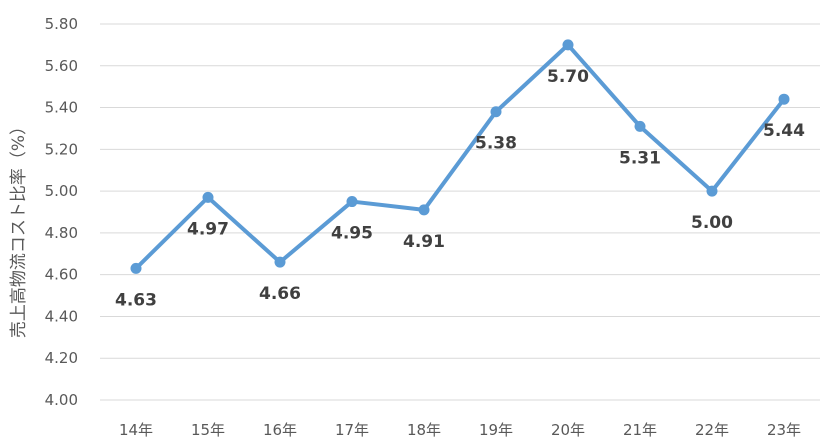 The width and height of the screenshot is (829, 448). I want to click on x-tick-label: 14年, so click(136, 430).